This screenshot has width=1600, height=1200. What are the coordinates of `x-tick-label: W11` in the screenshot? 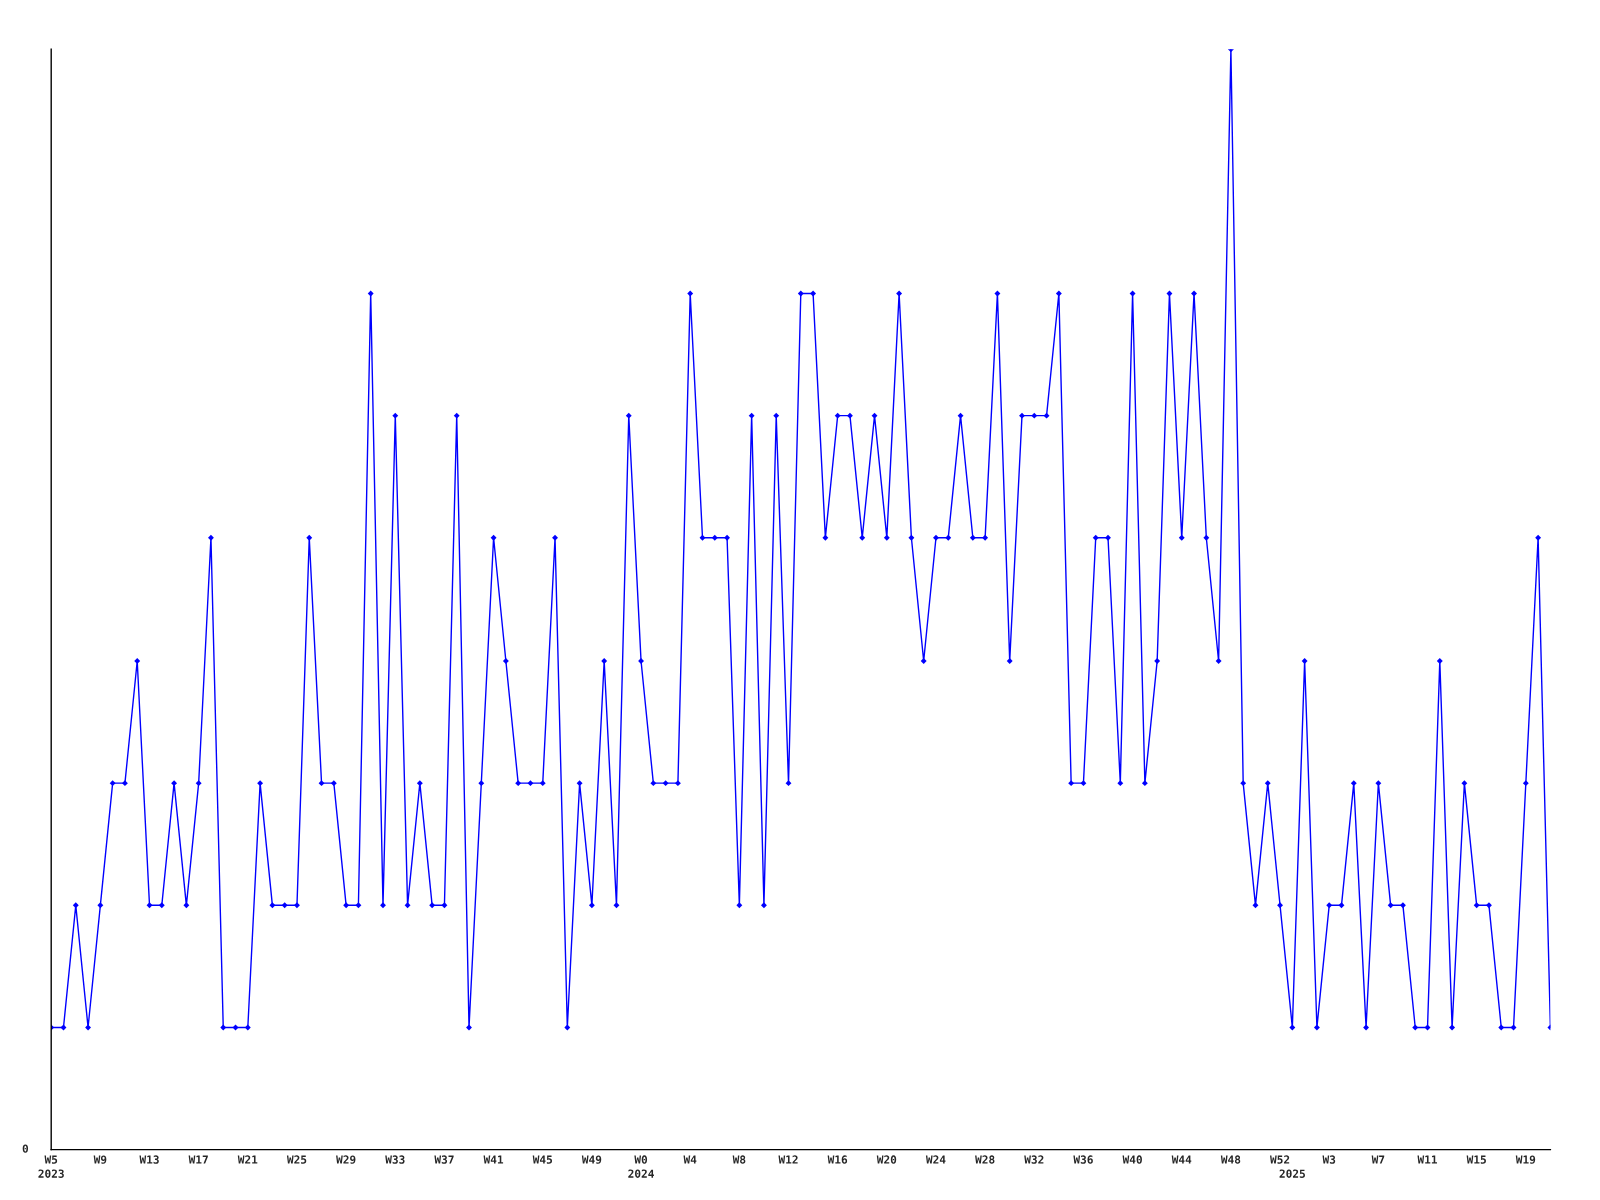 It's located at (1427, 1159).